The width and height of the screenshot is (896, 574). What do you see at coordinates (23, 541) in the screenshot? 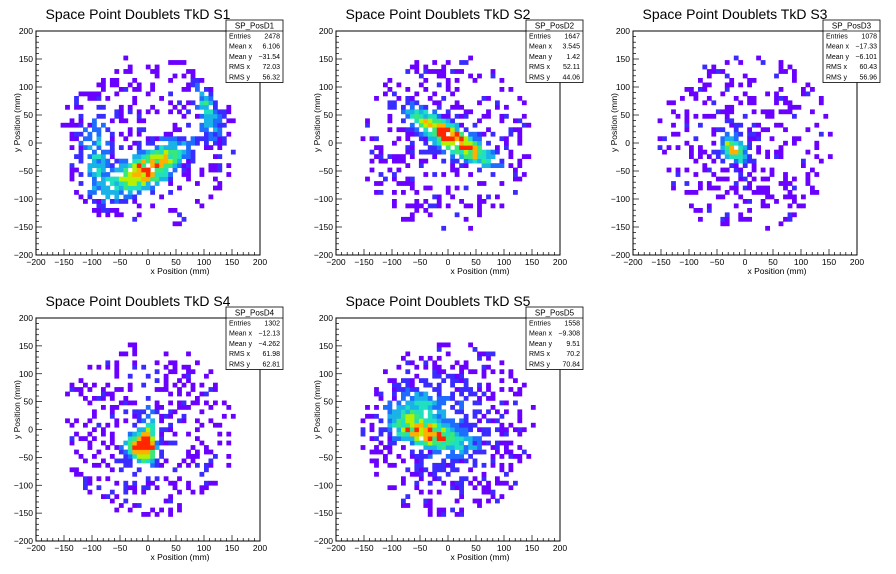
I see `y-tick-label: −200` at bounding box center [23, 541].